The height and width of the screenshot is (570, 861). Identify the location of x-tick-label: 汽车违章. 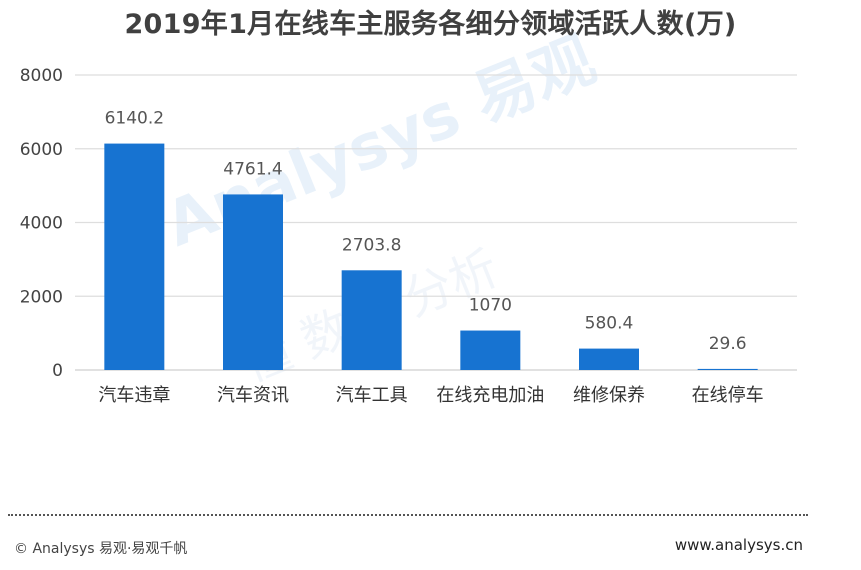
(134, 395).